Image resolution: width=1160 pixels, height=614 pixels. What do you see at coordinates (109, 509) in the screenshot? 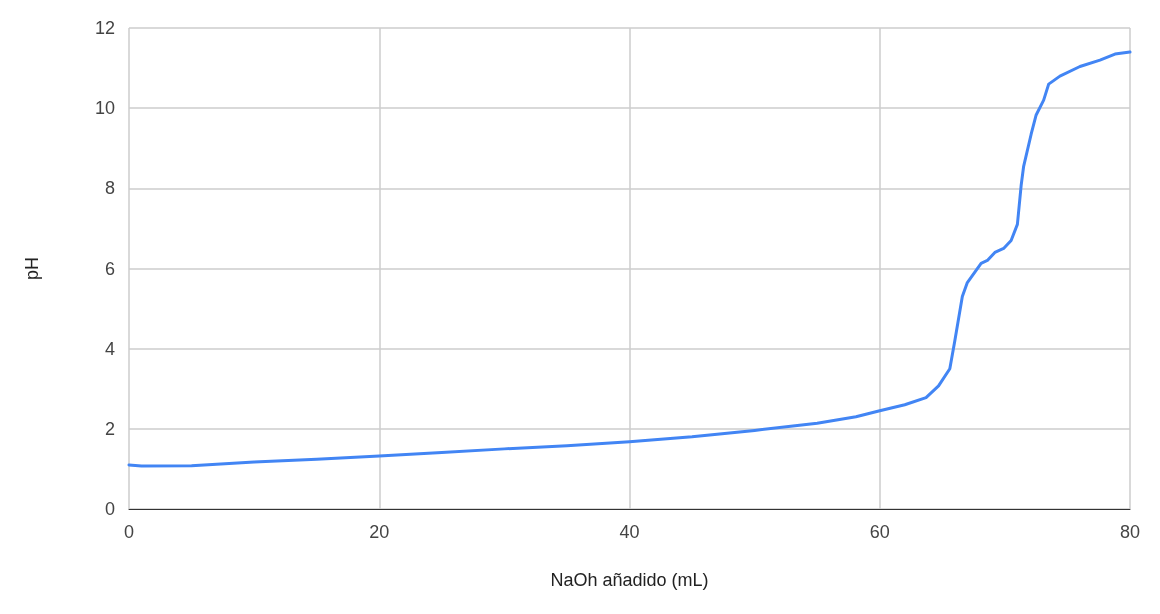
I see `y-tick-label: 0` at bounding box center [109, 509].